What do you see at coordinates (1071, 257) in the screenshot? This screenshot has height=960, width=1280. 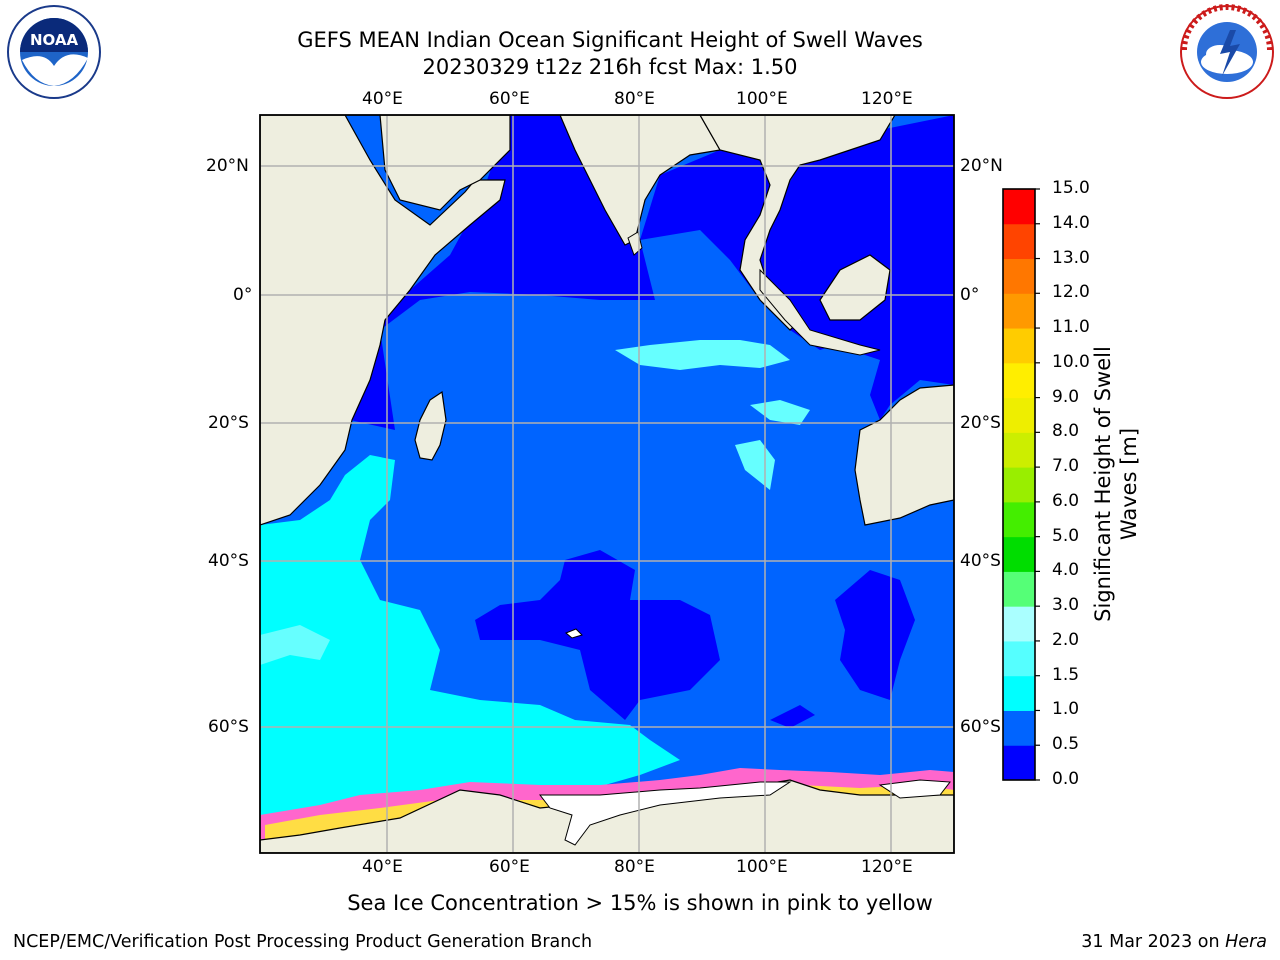 I see `colorbar-tick-label: 13.0` at bounding box center [1071, 257].